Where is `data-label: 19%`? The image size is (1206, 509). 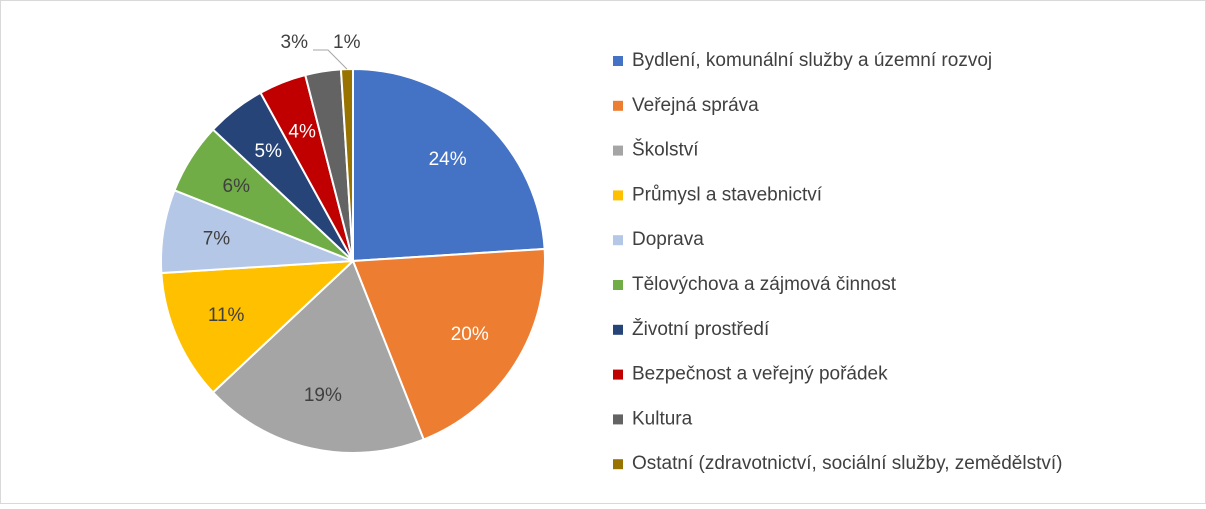 data-label: 19% is located at coordinates (323, 395).